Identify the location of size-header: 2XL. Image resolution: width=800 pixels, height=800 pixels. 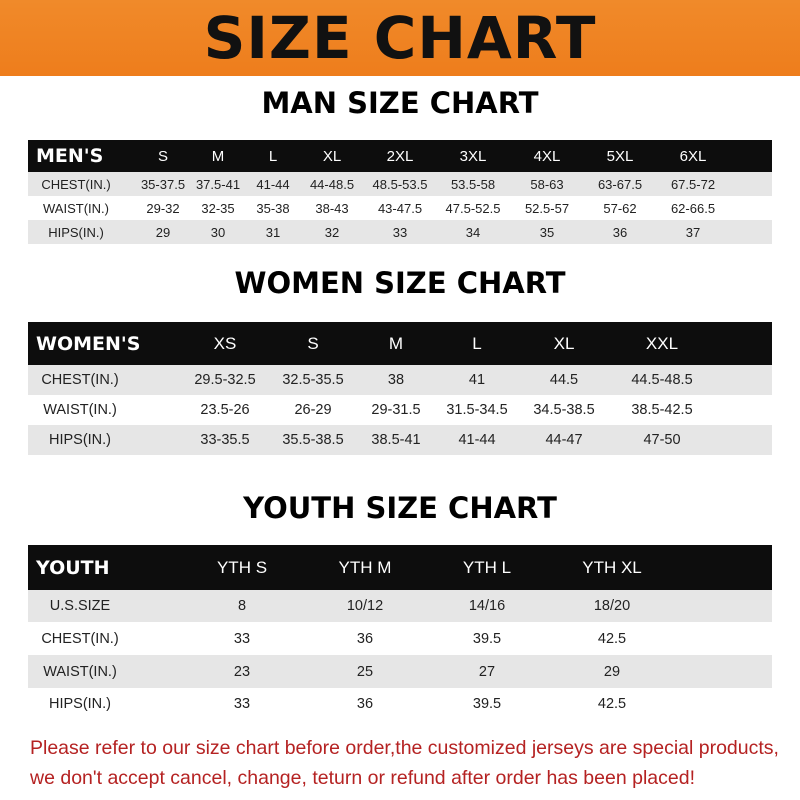
(400, 156).